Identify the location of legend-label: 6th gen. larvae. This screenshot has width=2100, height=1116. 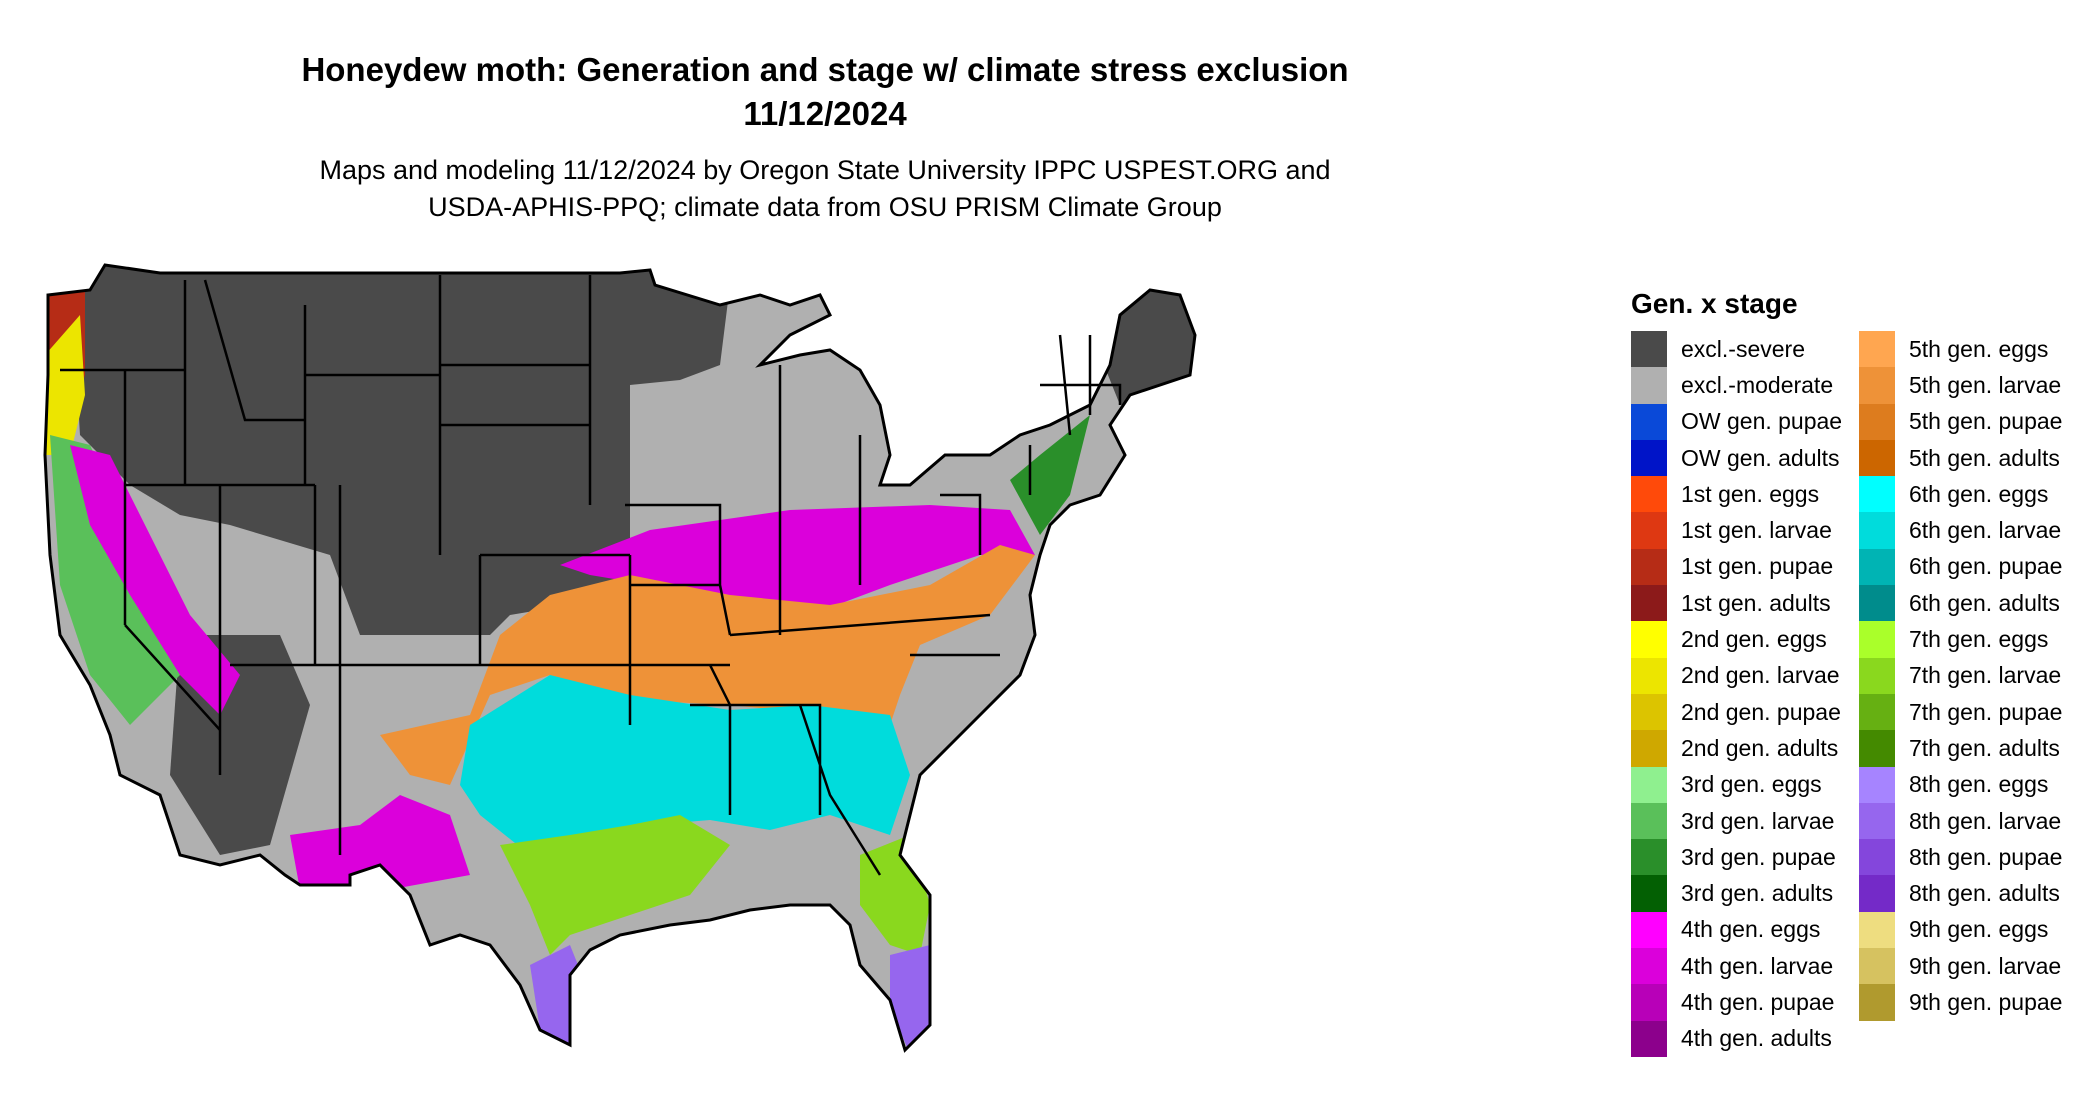
(1985, 530).